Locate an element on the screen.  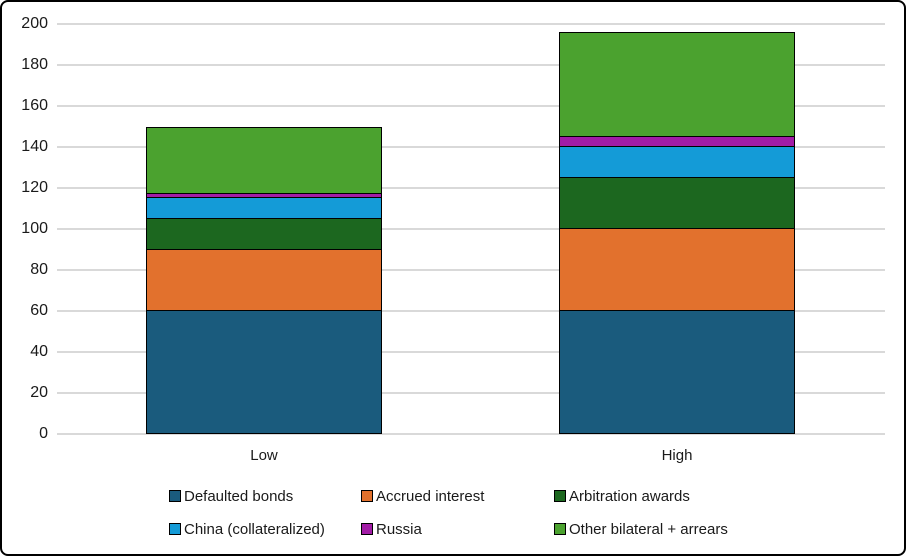
legend-label: Accrued interest is located at coordinates (430, 496).